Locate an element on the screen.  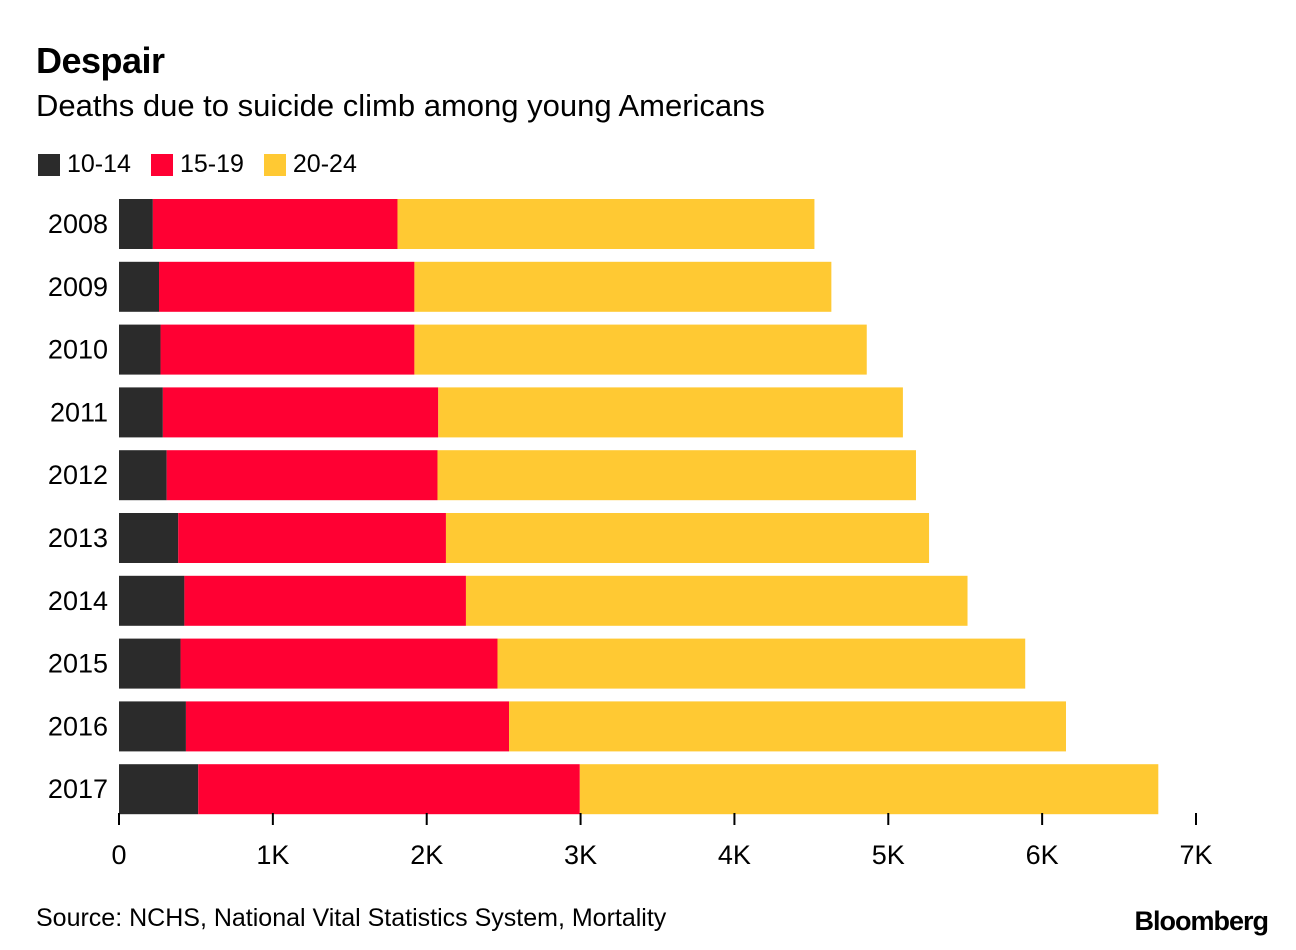
y-tick-label-2012: 2012 is located at coordinates (78, 475).